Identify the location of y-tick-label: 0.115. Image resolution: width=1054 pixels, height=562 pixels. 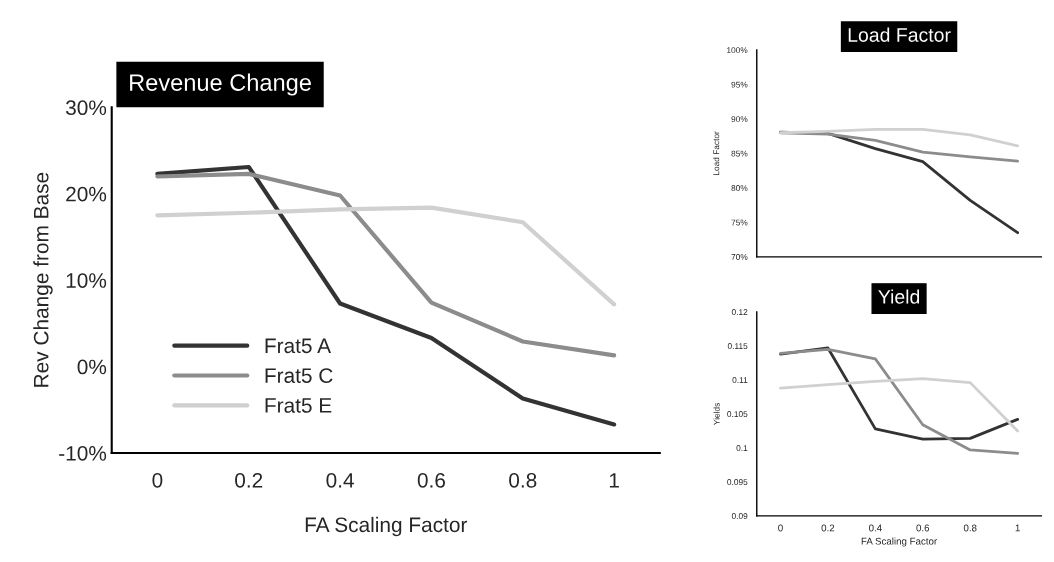
(737, 346).